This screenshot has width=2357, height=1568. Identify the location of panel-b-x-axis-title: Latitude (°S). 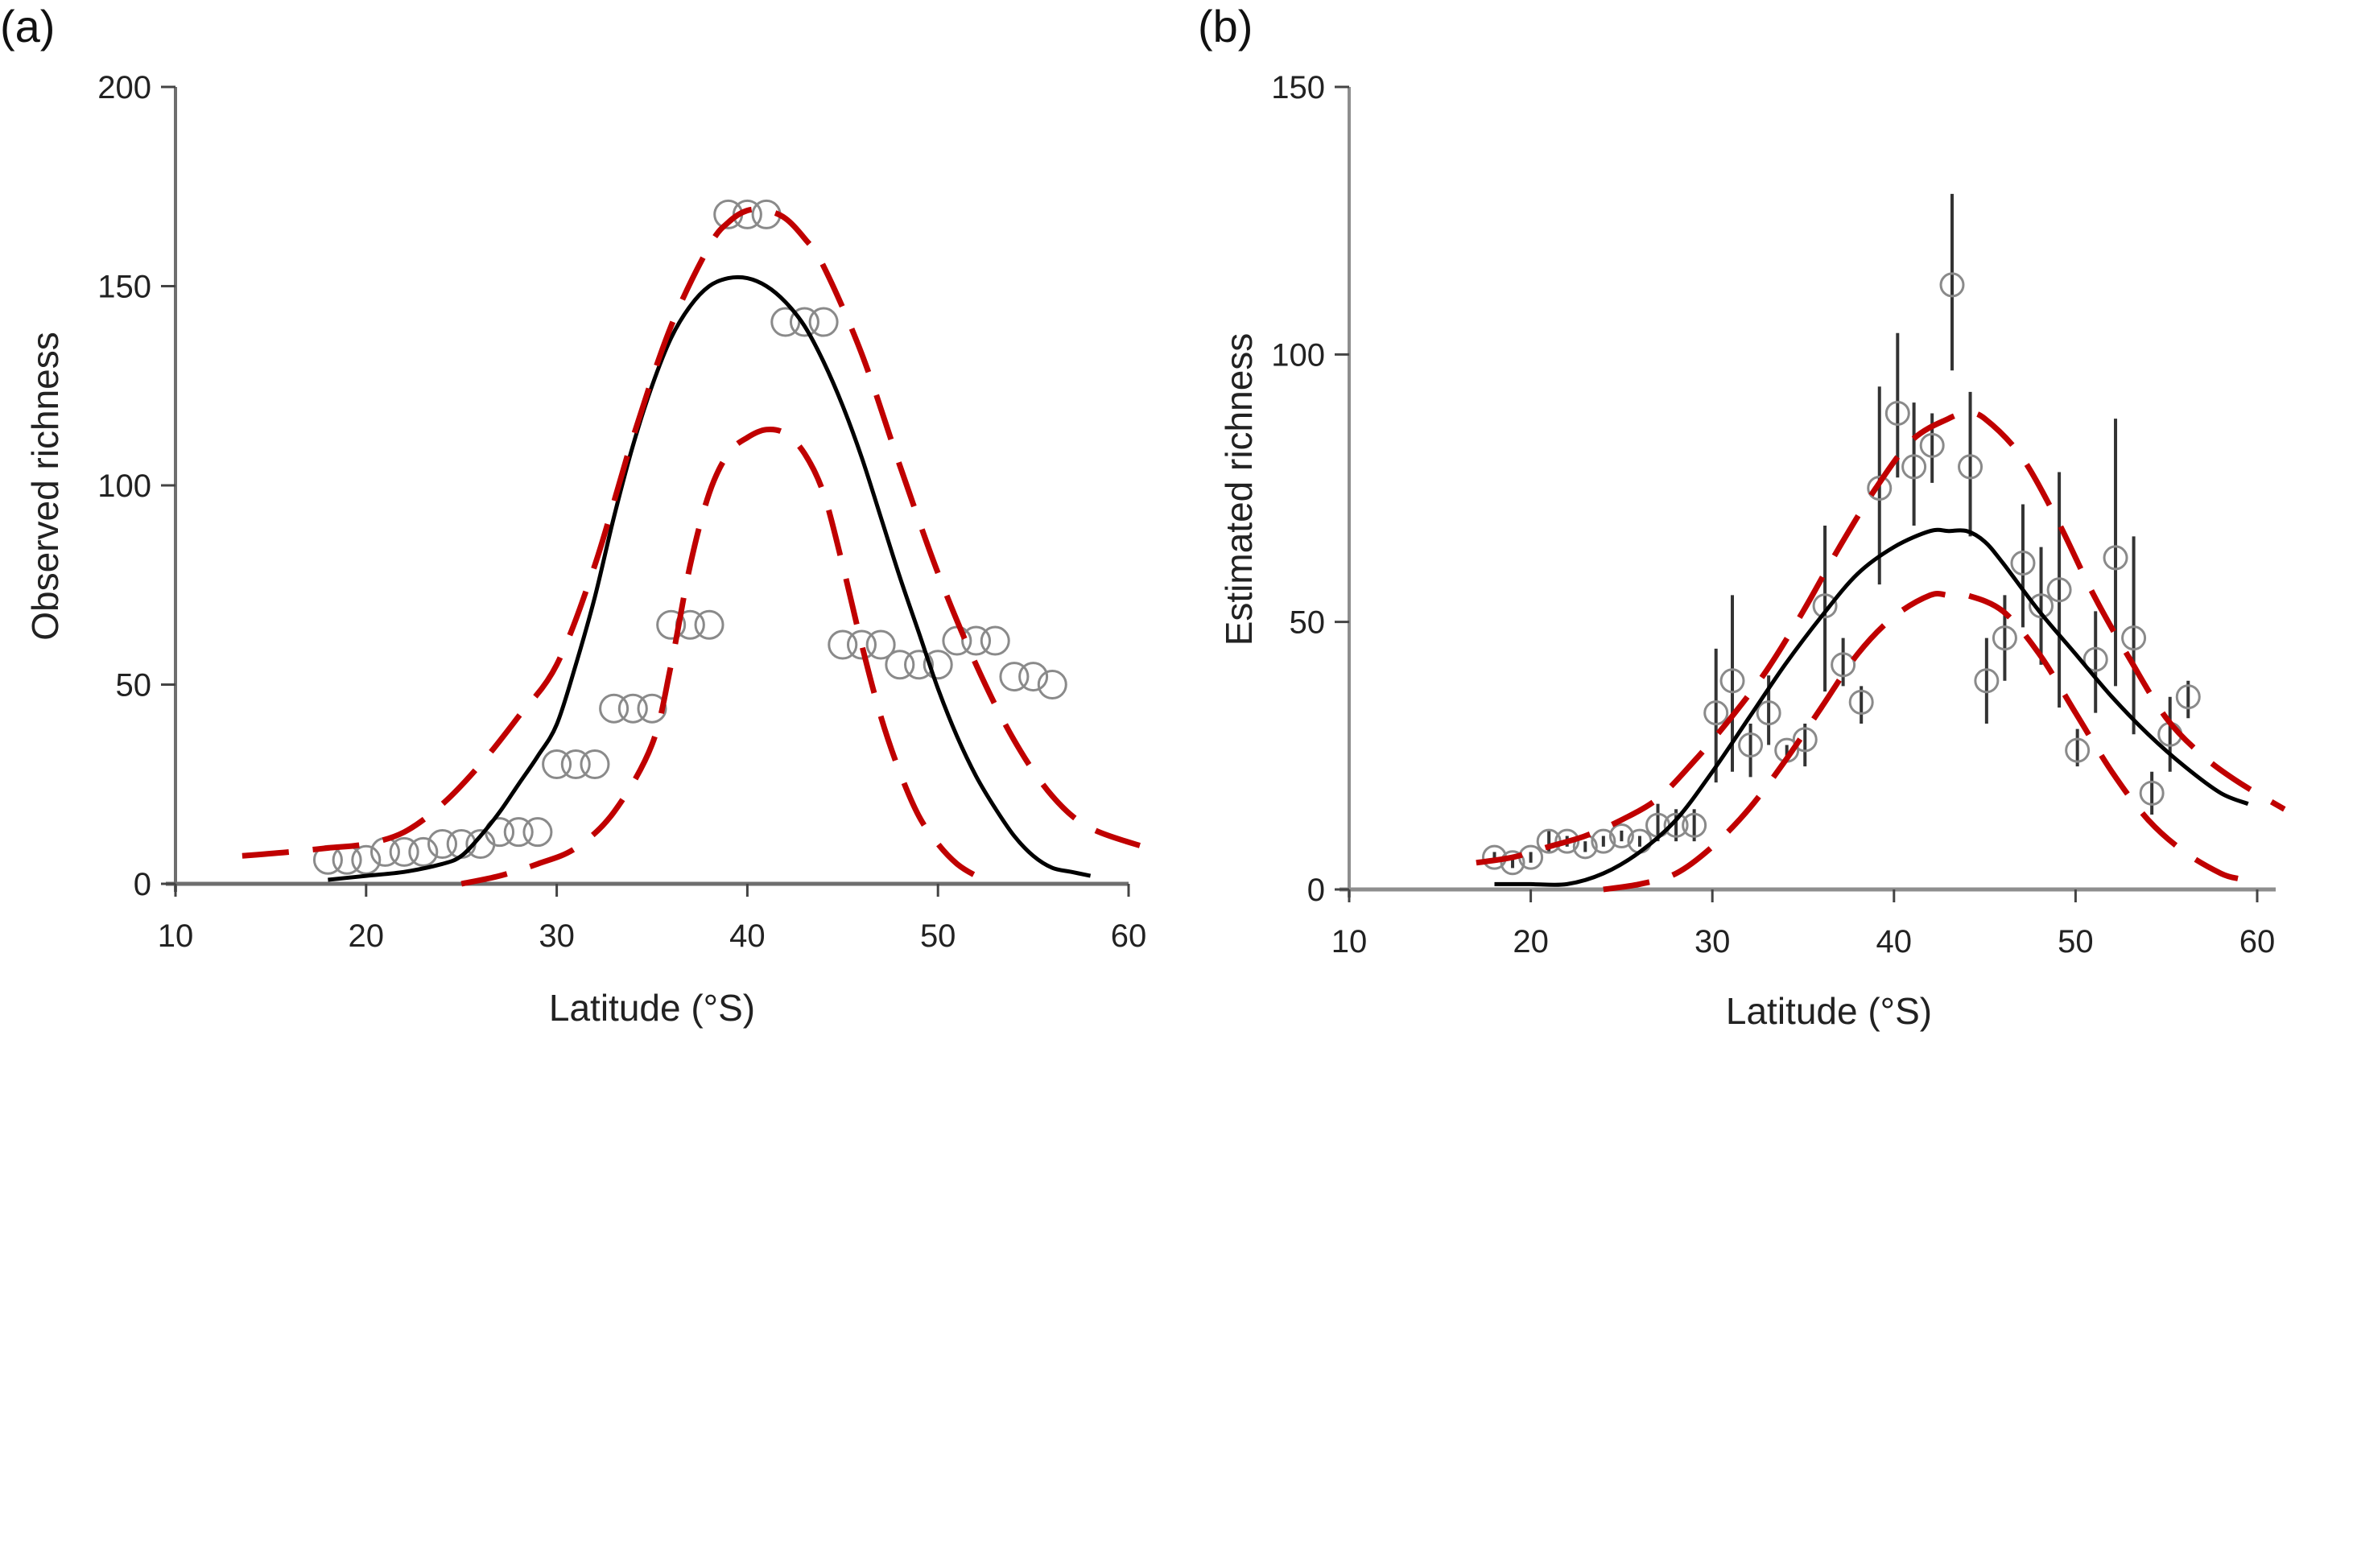
(1829, 1011).